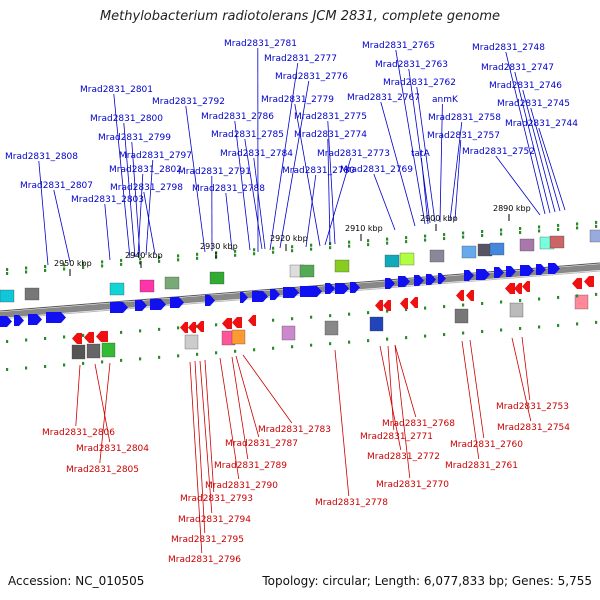 This screenshot has width=600, height=600. I want to click on scale-label: 2890 kbp, so click(512, 208).